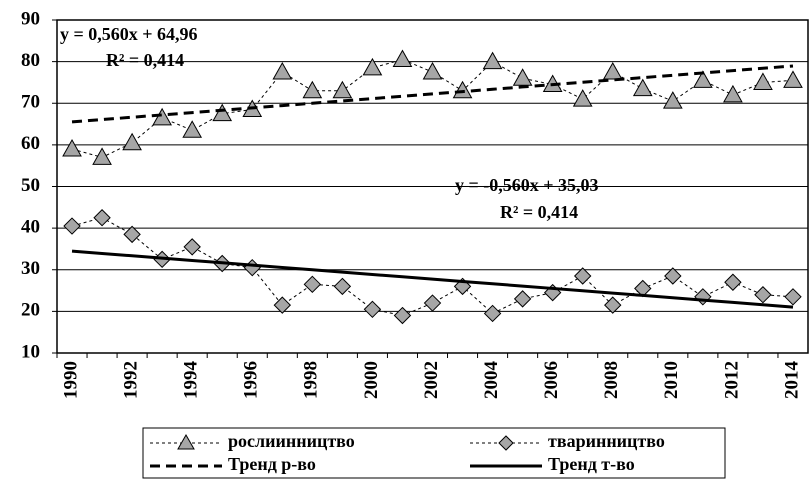 The width and height of the screenshot is (811, 480). I want to click on y-tick-label: 20, so click(30, 310).